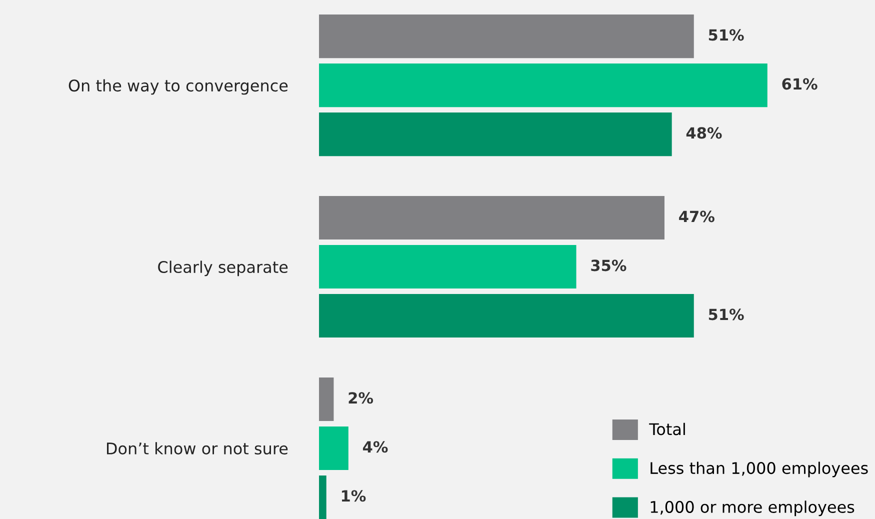 The image size is (875, 519). What do you see at coordinates (375, 447) in the screenshot?
I see `data-label: 4%` at bounding box center [375, 447].